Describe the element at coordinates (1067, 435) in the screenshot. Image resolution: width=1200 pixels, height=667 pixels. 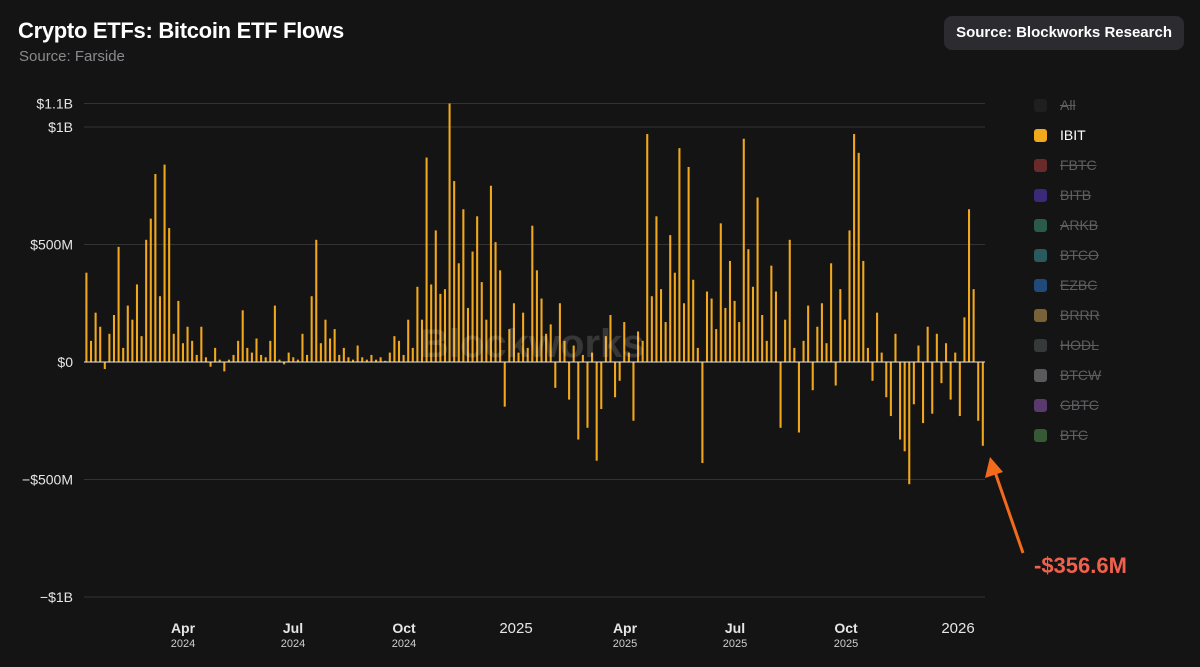
I see `legend-item-btc: BTC` at that location.